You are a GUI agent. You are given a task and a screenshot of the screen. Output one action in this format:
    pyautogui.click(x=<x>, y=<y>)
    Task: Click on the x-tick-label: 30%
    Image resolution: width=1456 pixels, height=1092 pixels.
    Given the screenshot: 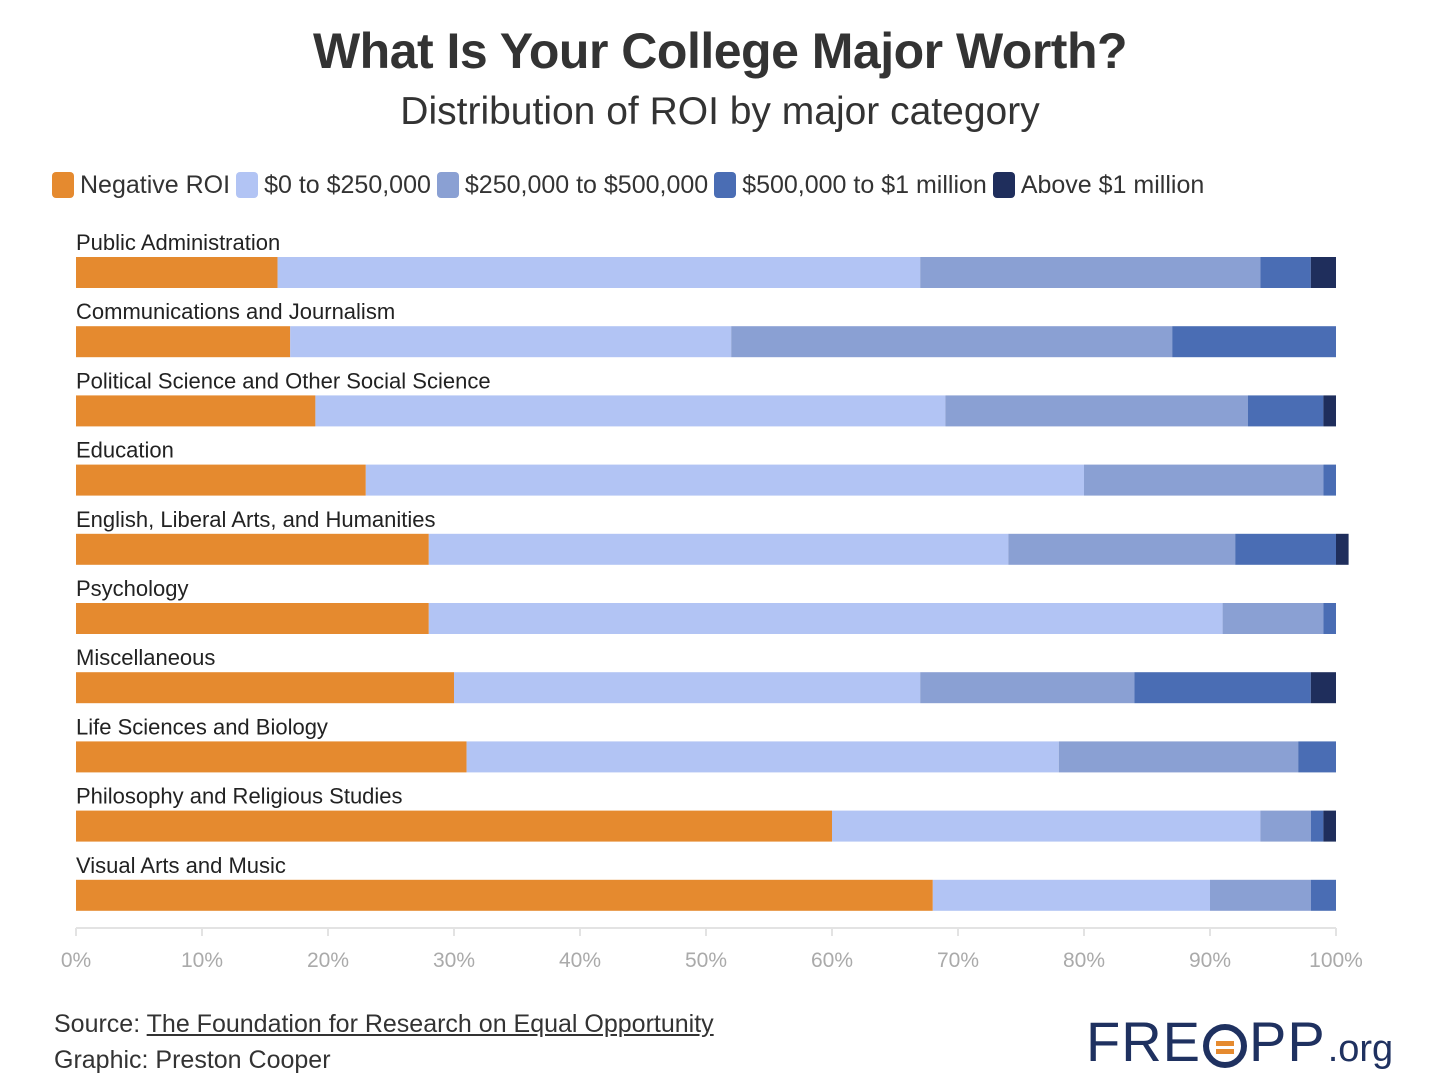 What is the action you would take?
    pyautogui.click(x=454, y=960)
    